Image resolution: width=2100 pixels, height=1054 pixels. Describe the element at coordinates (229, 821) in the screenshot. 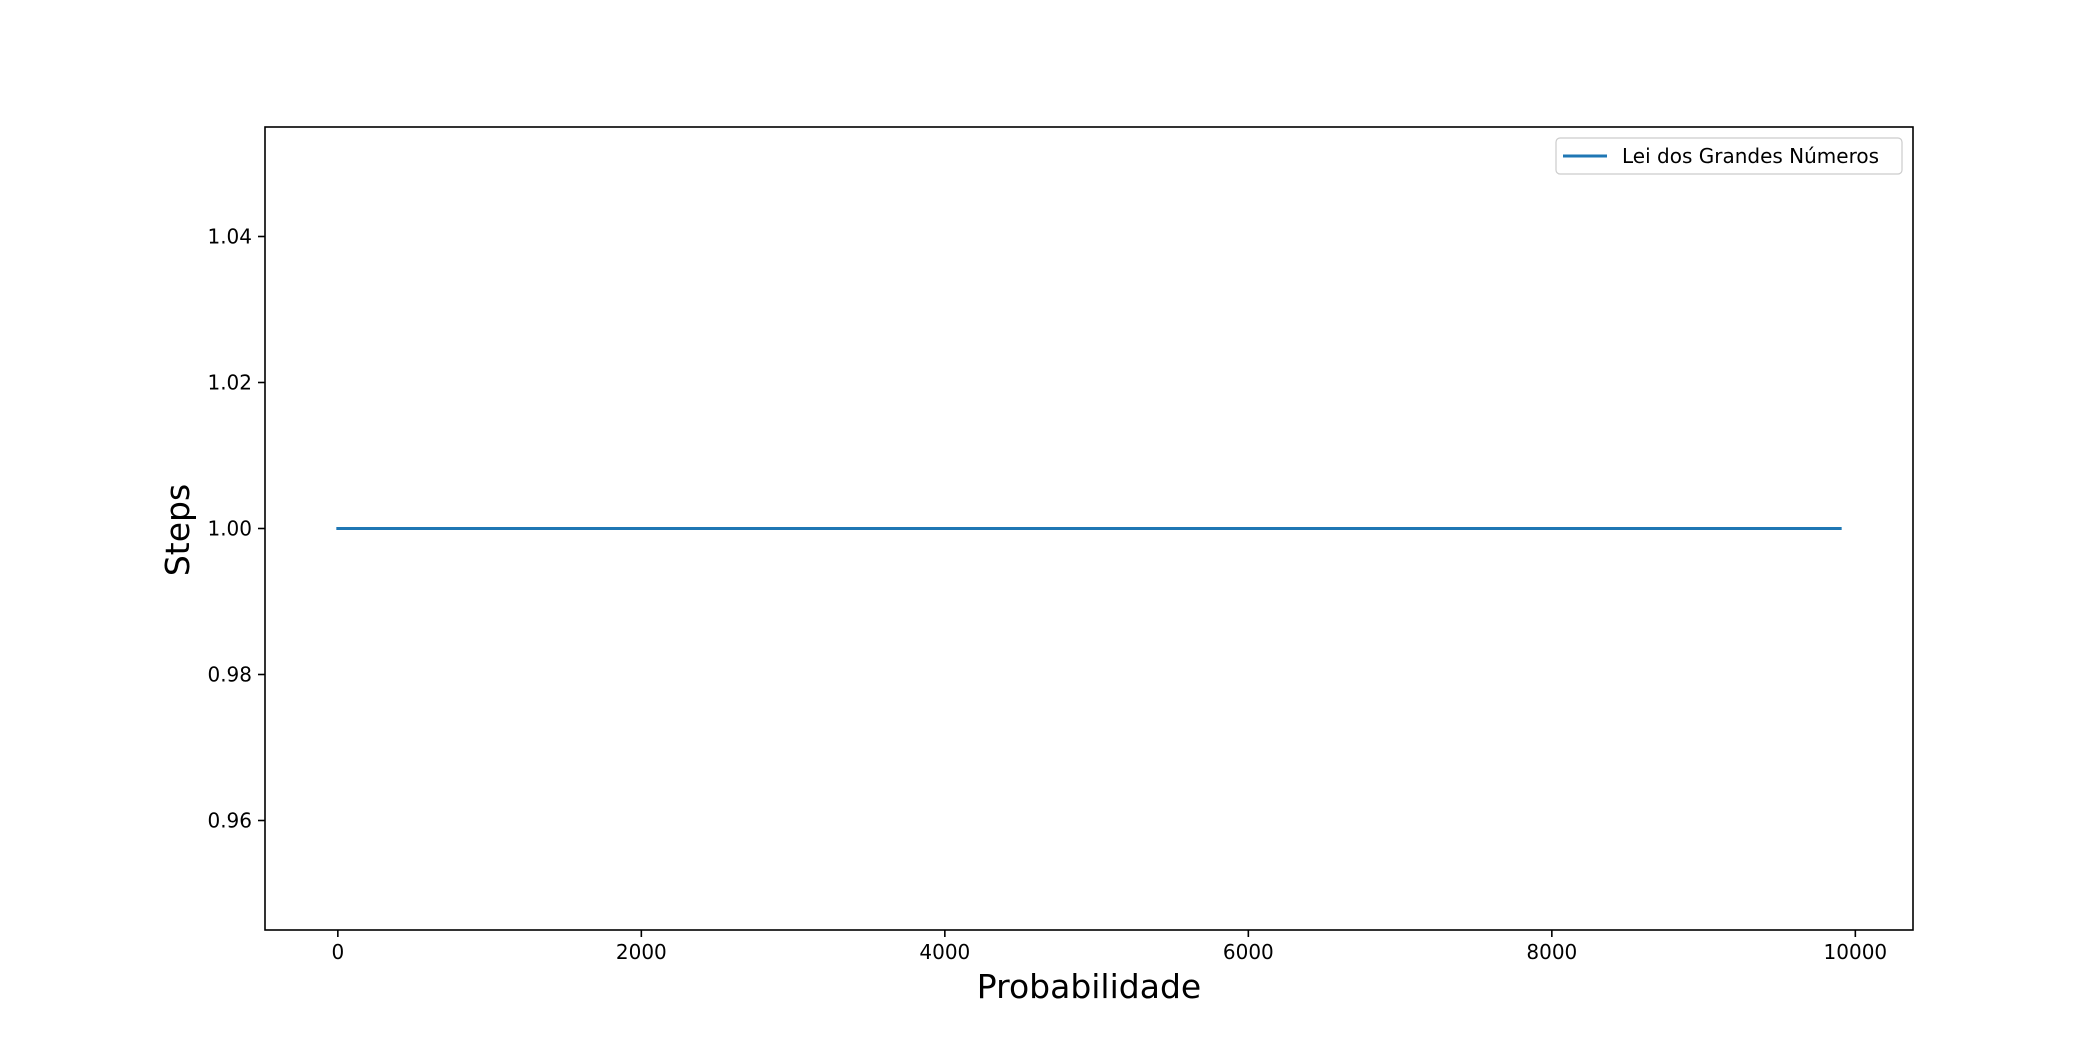

I see `y-tick-label: 0.96` at that location.